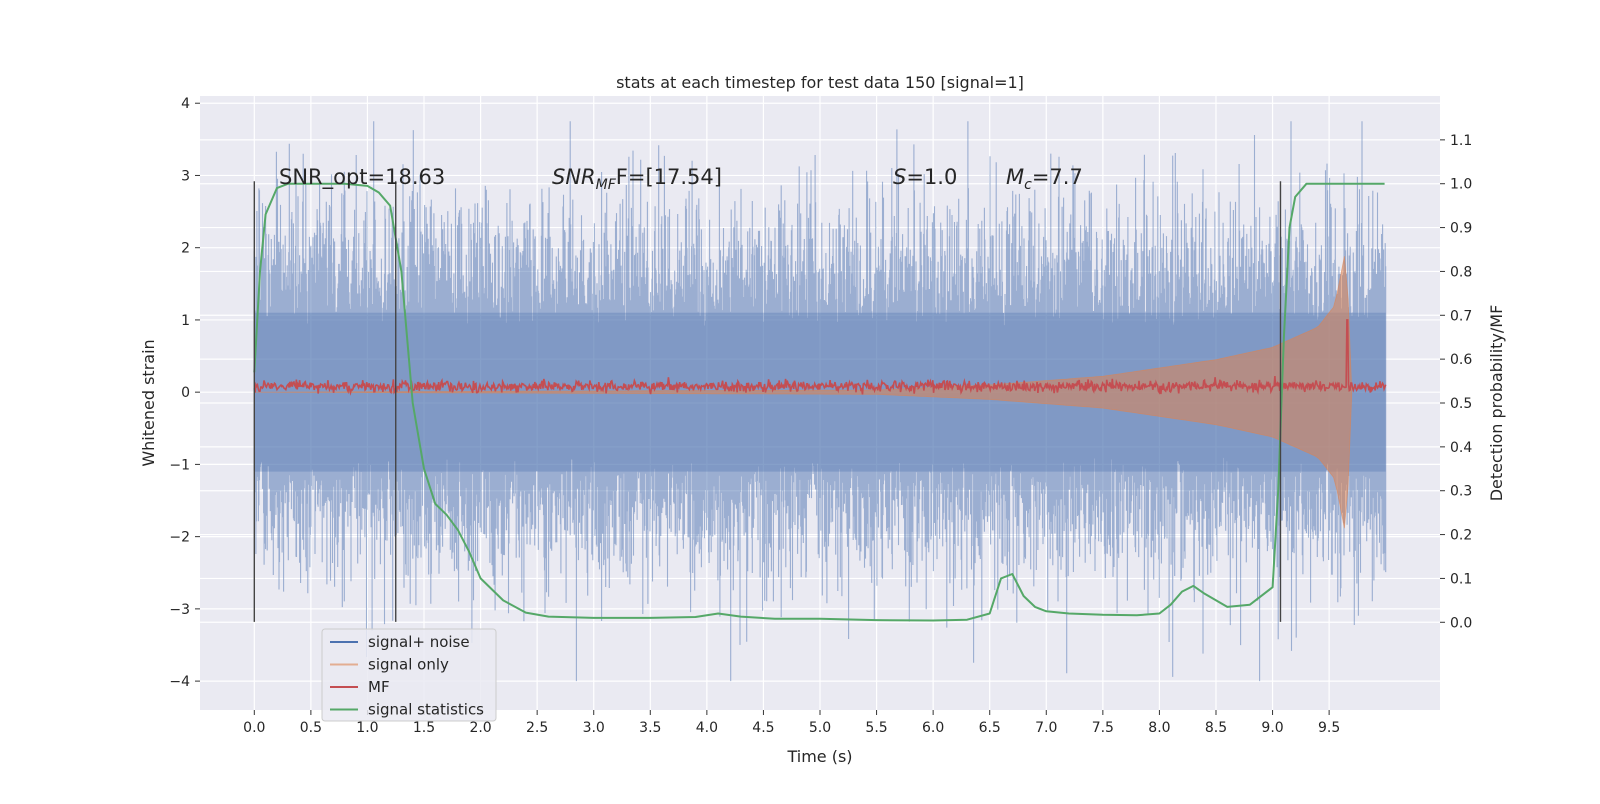 The image size is (1600, 804). I want to click on annotation-mc-sub: c, so click(1028, 185).